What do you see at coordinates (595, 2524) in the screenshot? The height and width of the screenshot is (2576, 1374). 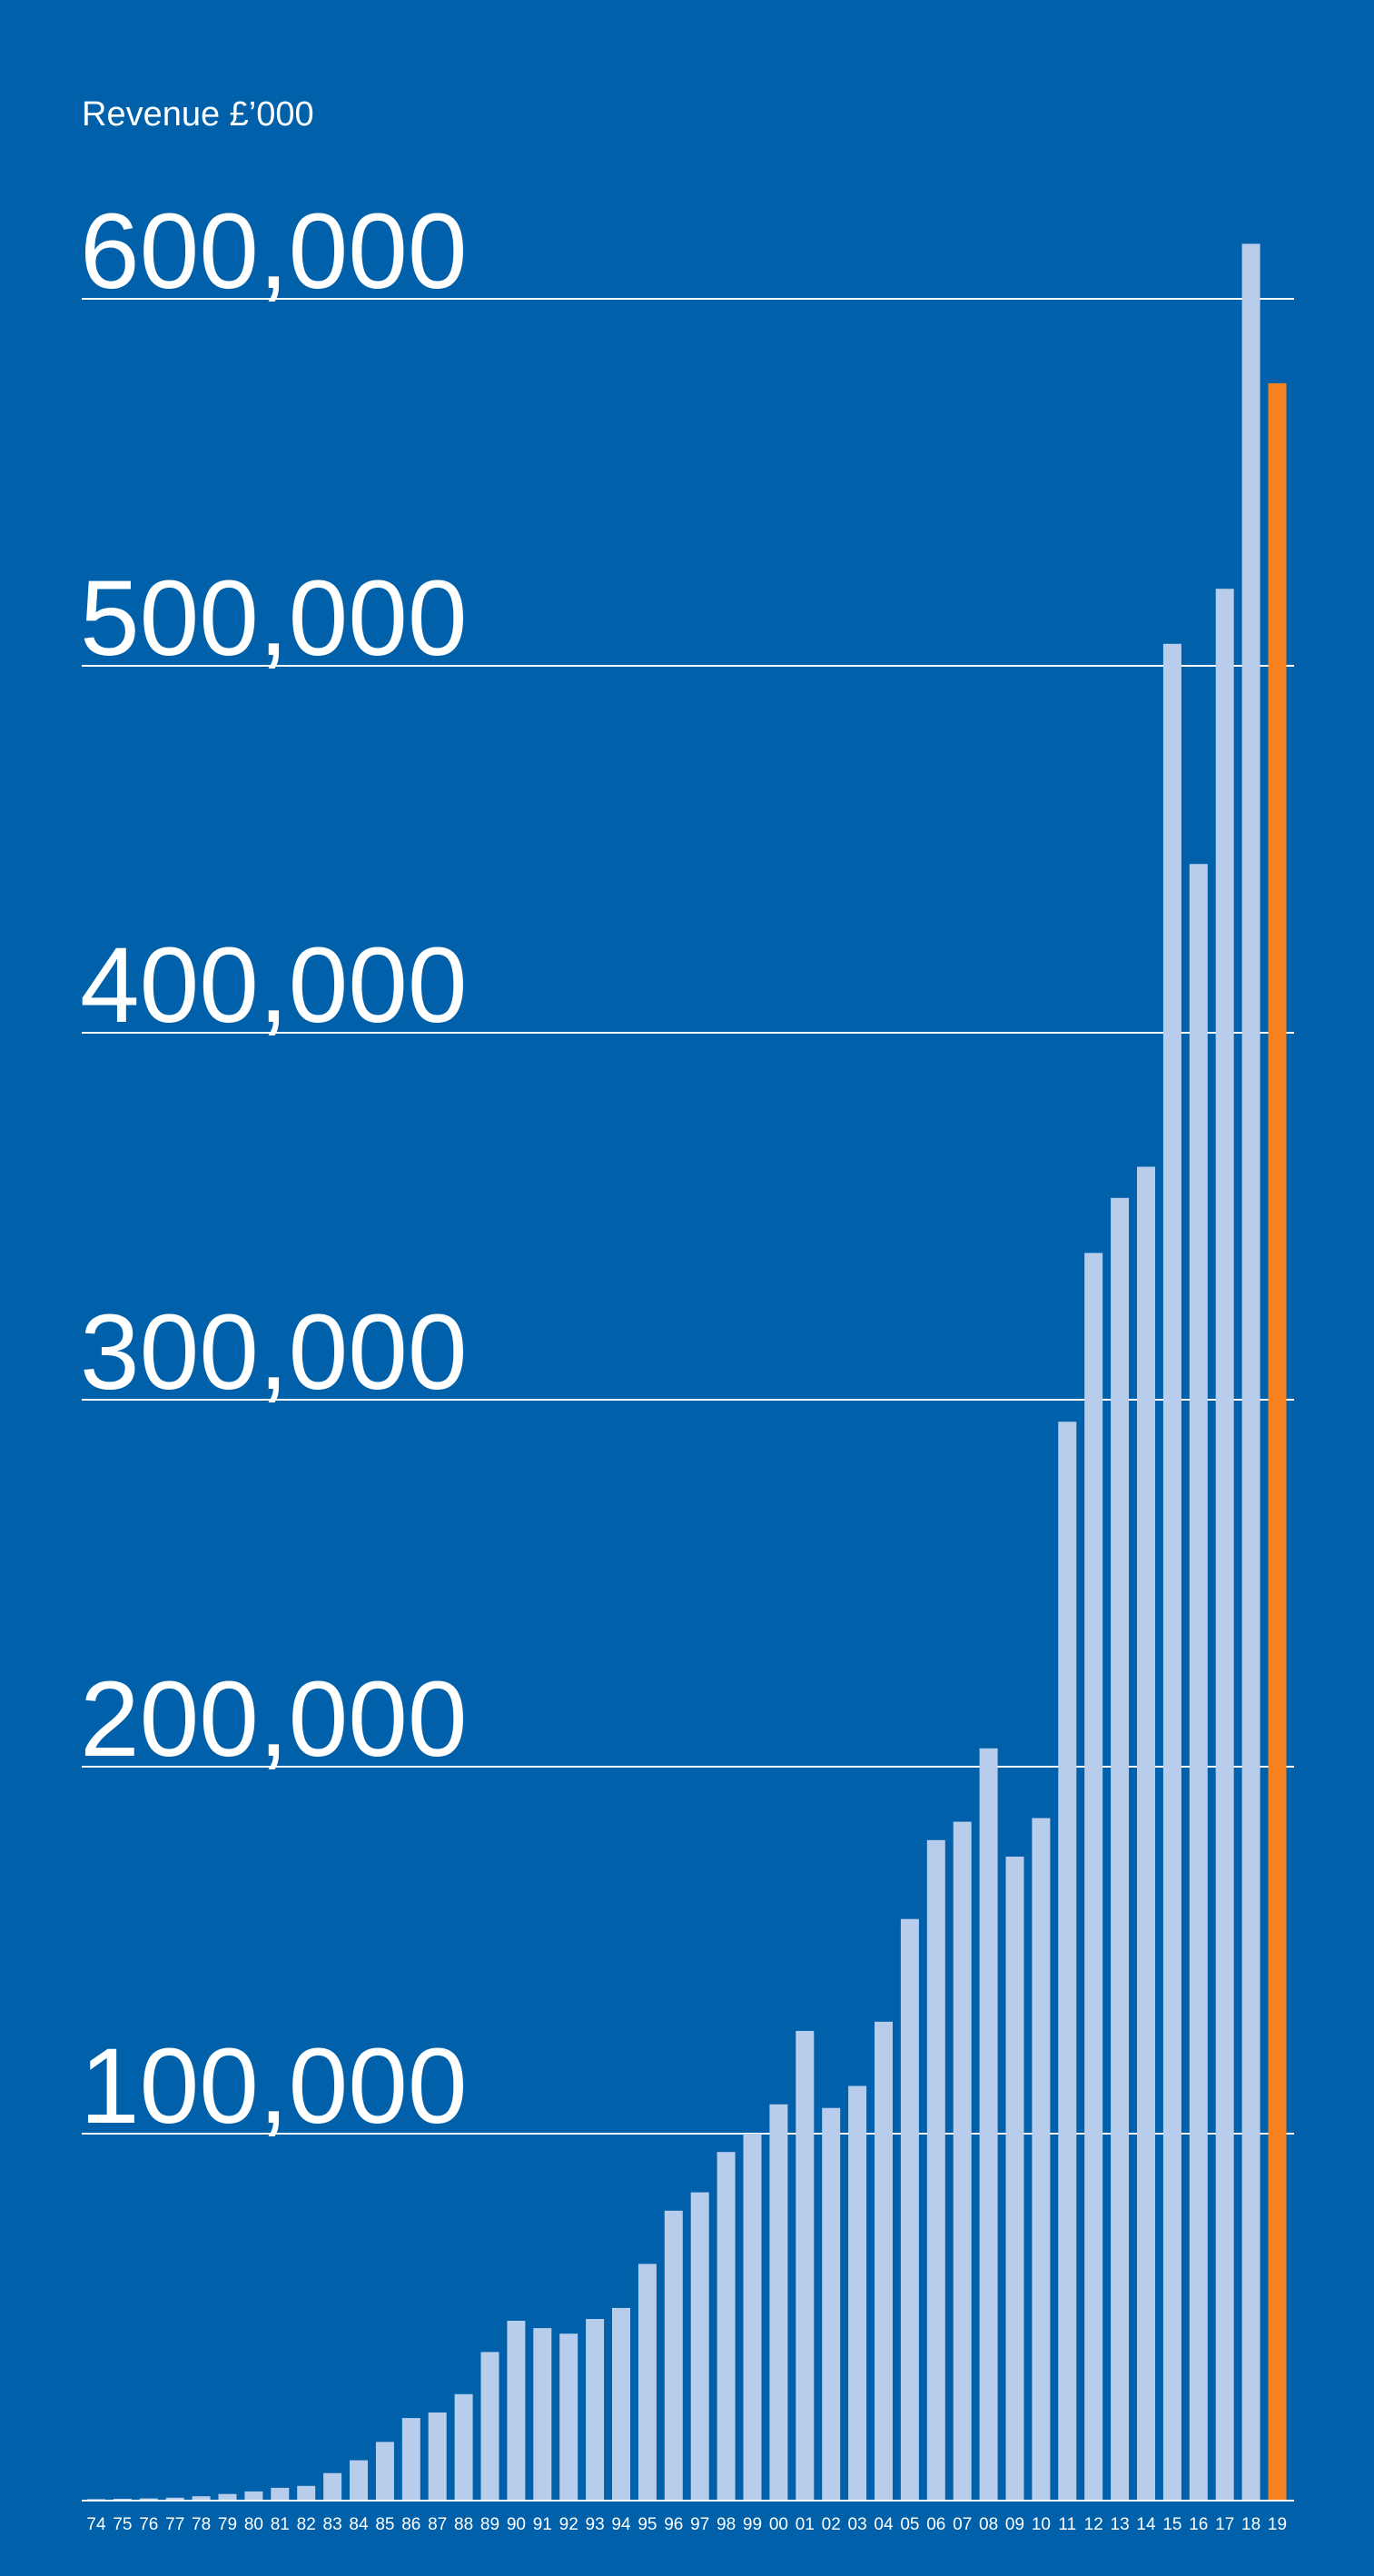 I see `x-tick-label: 93` at bounding box center [595, 2524].